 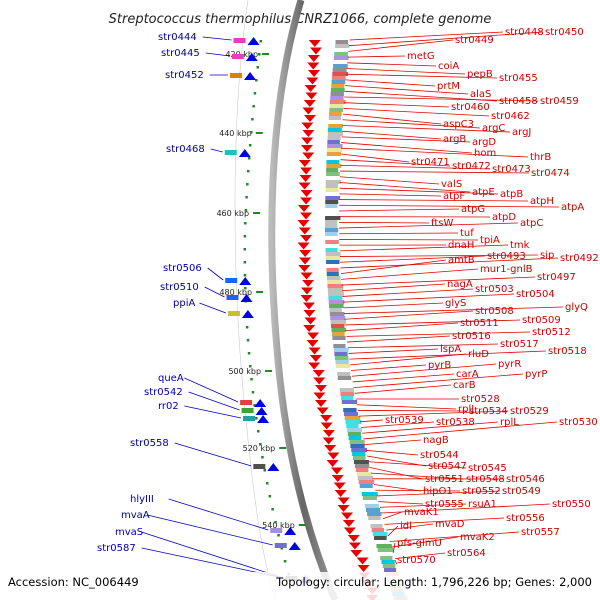 What do you see at coordinates (551, 332) in the screenshot?
I see `forward-gene-label: str0512` at bounding box center [551, 332].